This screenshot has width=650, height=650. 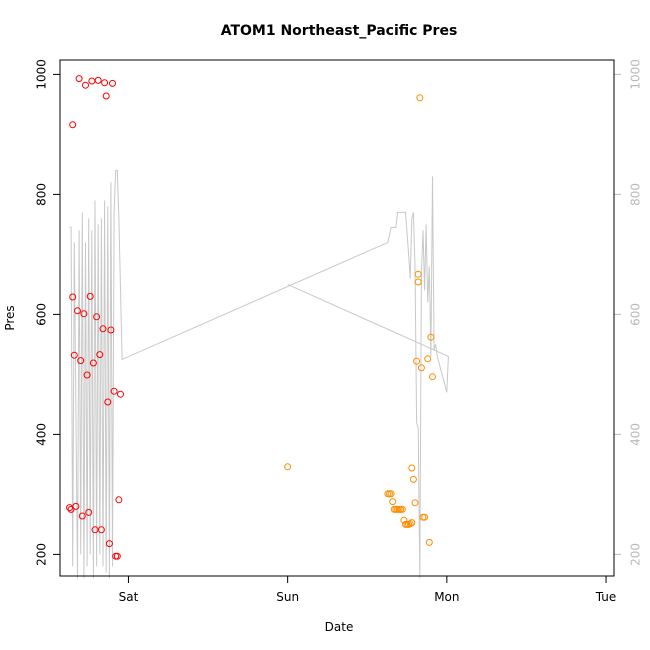 I want to click on y2-tick-label: 200, so click(x=636, y=554).